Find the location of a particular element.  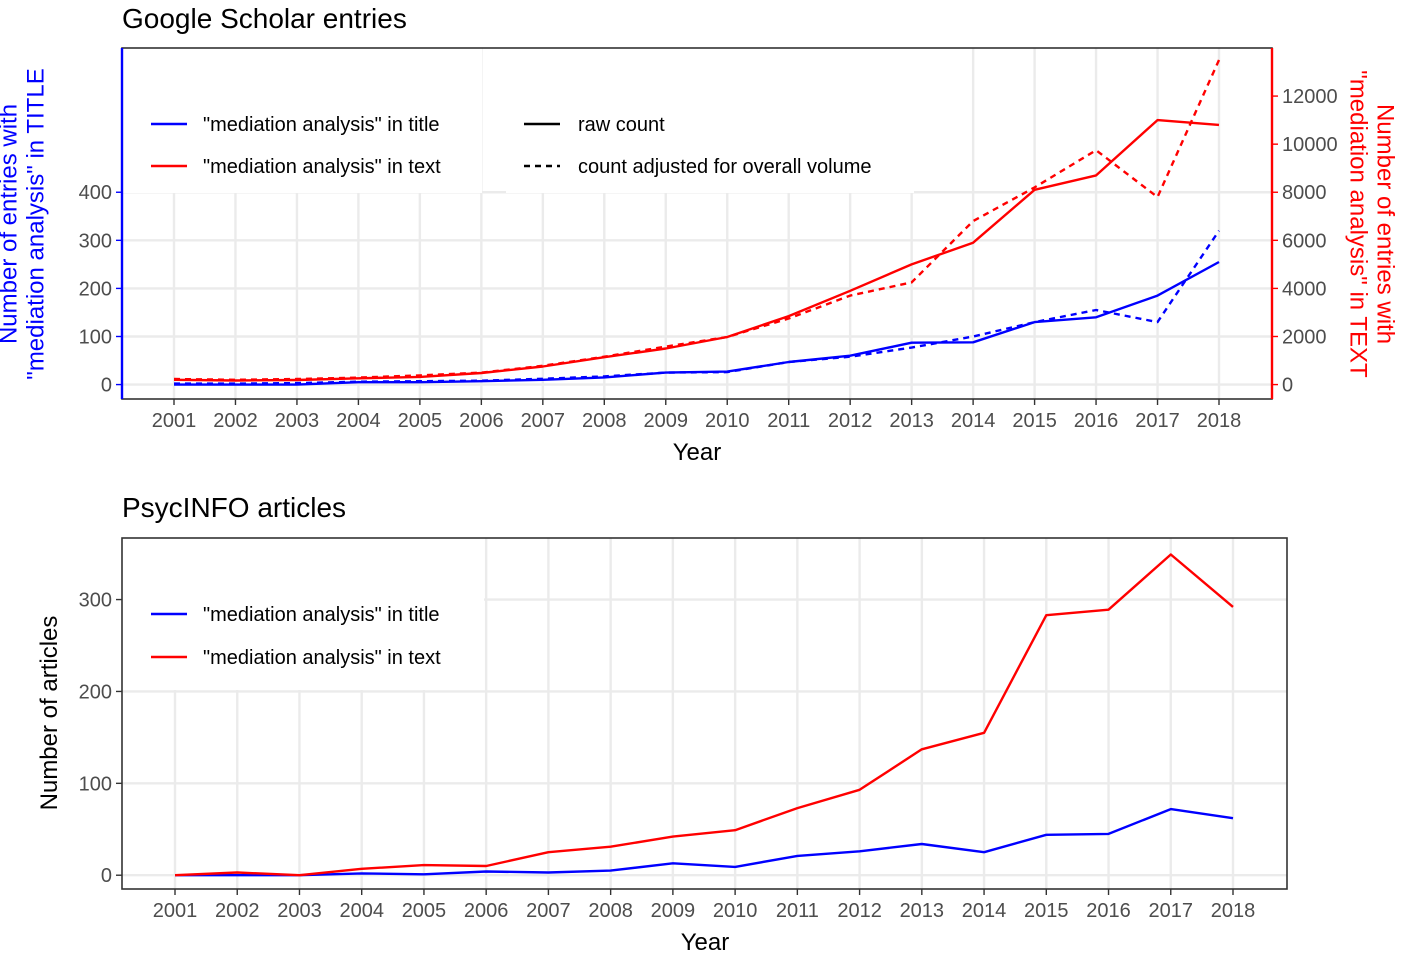

y2-tick-label: 6000 is located at coordinates (1304, 241).